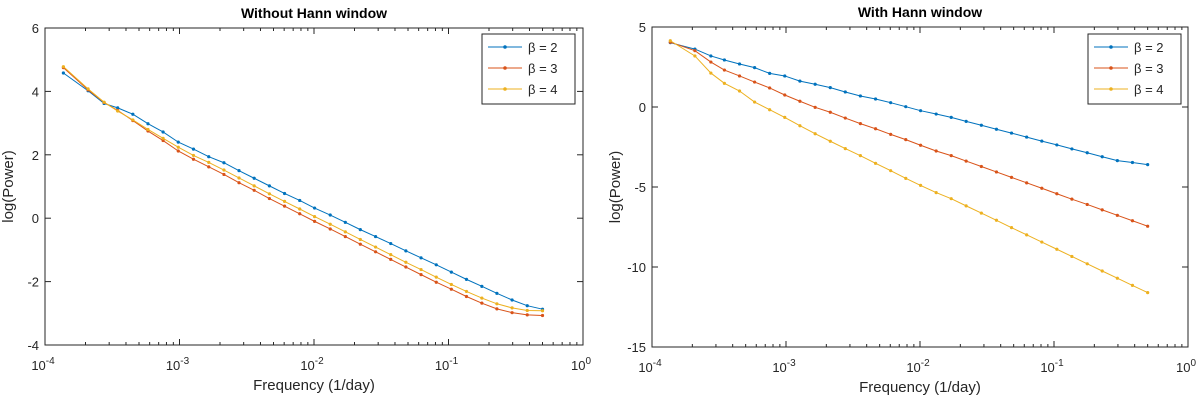 This screenshot has width=1200, height=400. What do you see at coordinates (453, 361) in the screenshot?
I see `x-tick-exponent: -1` at bounding box center [453, 361].